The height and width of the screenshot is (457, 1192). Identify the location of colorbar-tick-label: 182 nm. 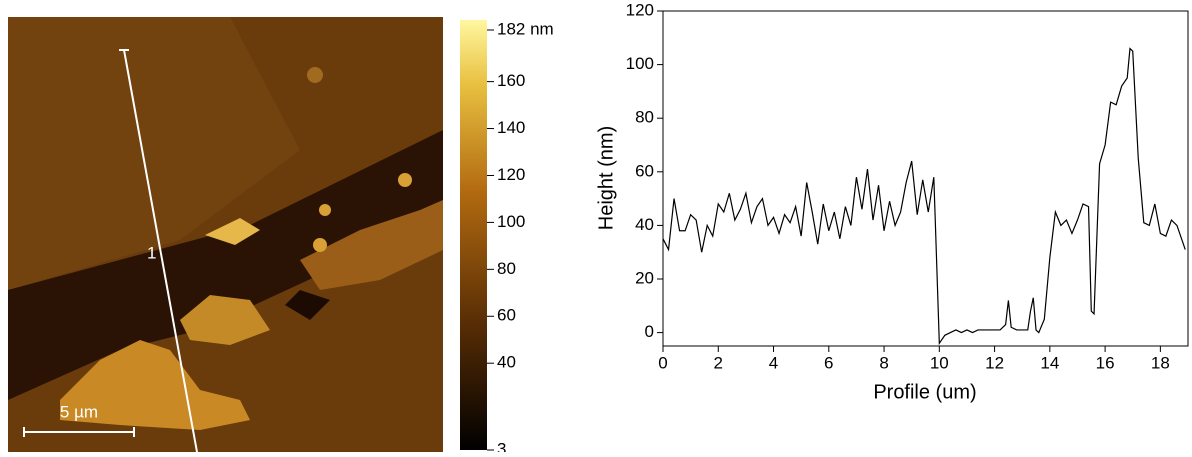
(525, 28).